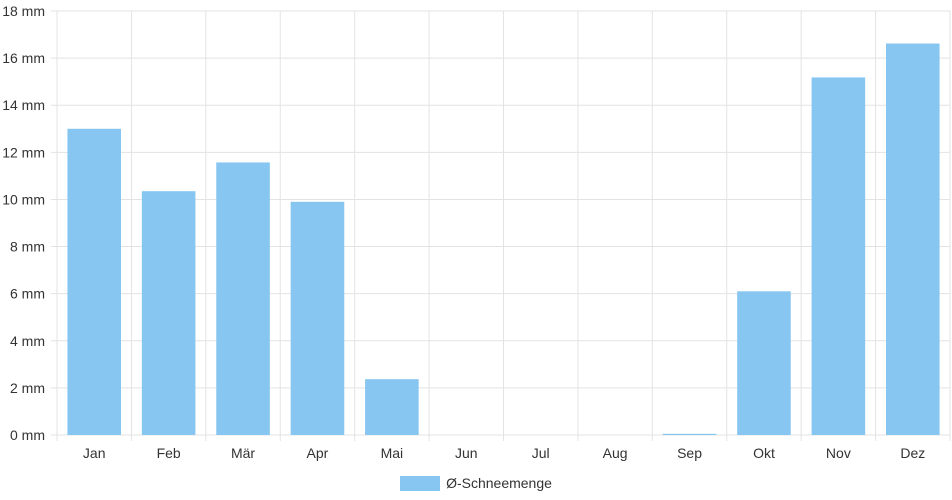 This screenshot has height=500, width=952. Describe the element at coordinates (392, 407) in the screenshot. I see `bar-mai` at that location.